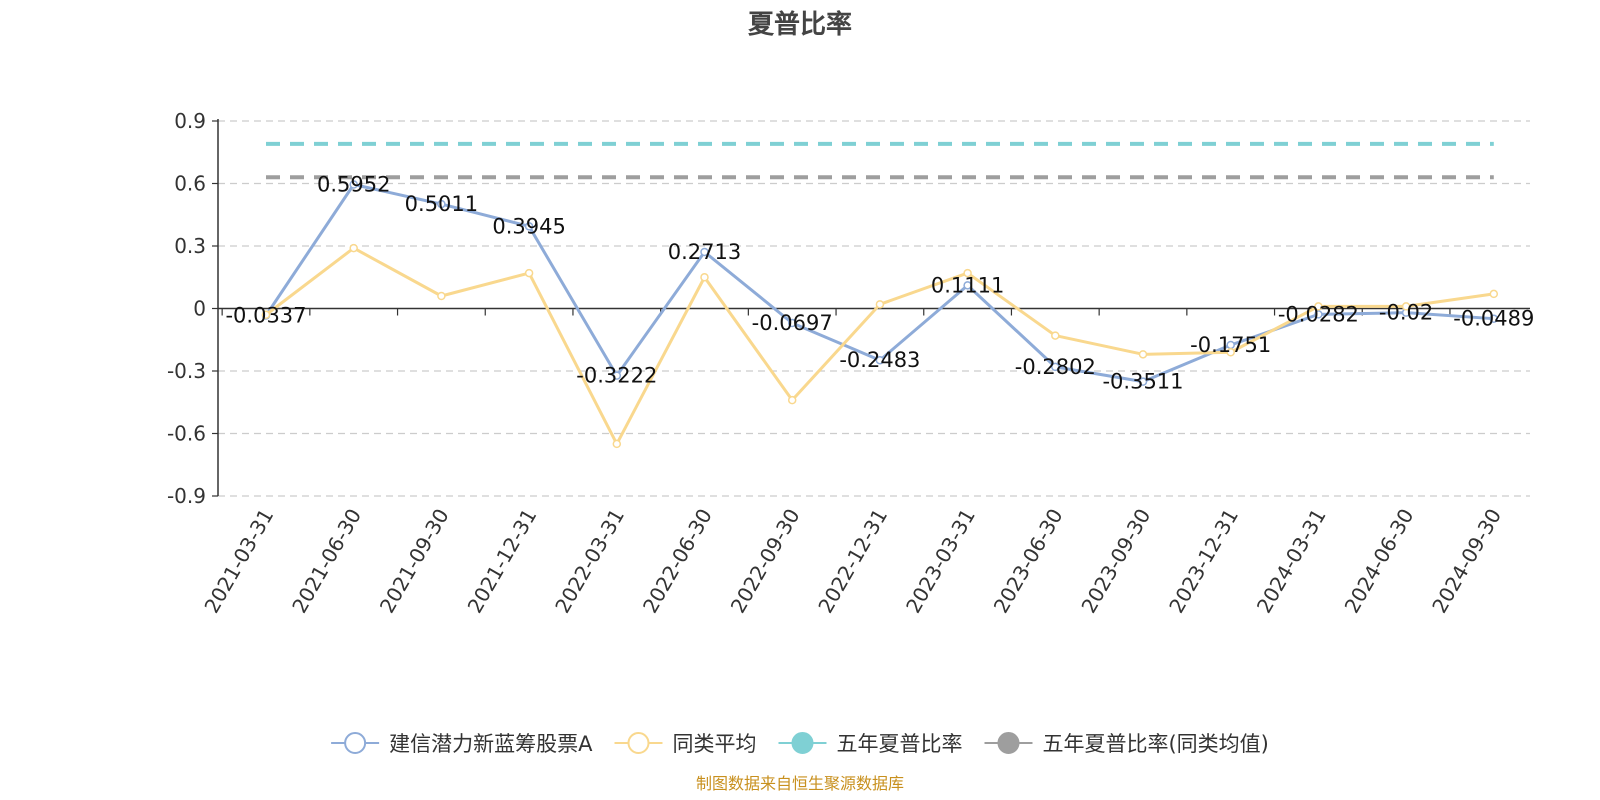 The width and height of the screenshot is (1600, 800). I want to click on legend-label: 建信潜力新蓝筹股票A, so click(491, 744).